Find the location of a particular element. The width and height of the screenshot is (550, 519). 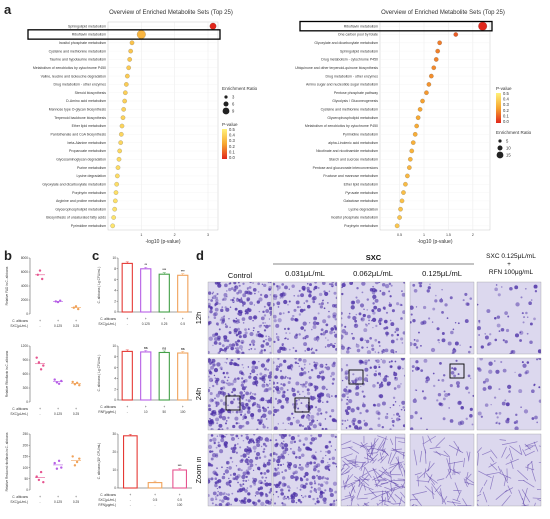

category-label: D-Amino acid metabolism is located at coordinates (86, 101).